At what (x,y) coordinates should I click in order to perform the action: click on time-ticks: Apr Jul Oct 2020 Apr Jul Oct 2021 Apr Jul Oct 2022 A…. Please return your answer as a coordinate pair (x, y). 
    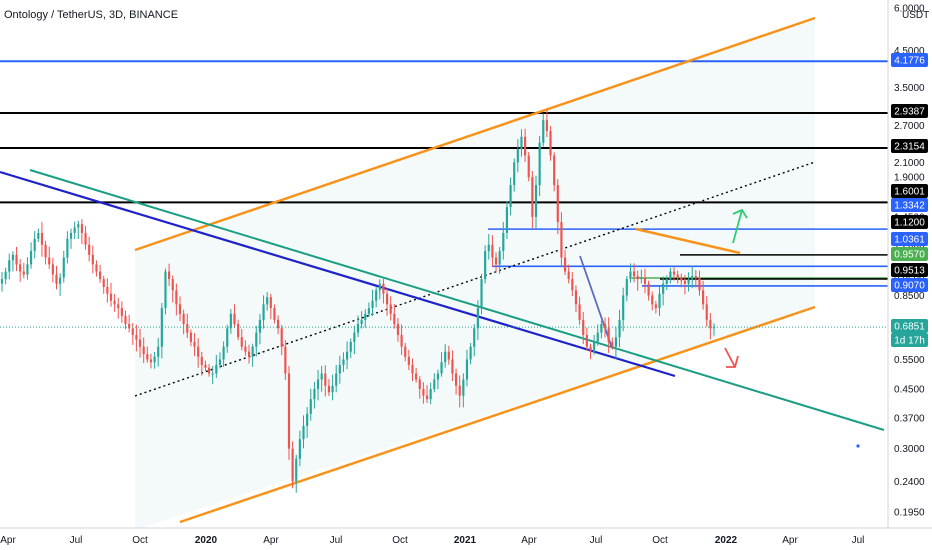
    Looking at the image, I should click on (432, 540).